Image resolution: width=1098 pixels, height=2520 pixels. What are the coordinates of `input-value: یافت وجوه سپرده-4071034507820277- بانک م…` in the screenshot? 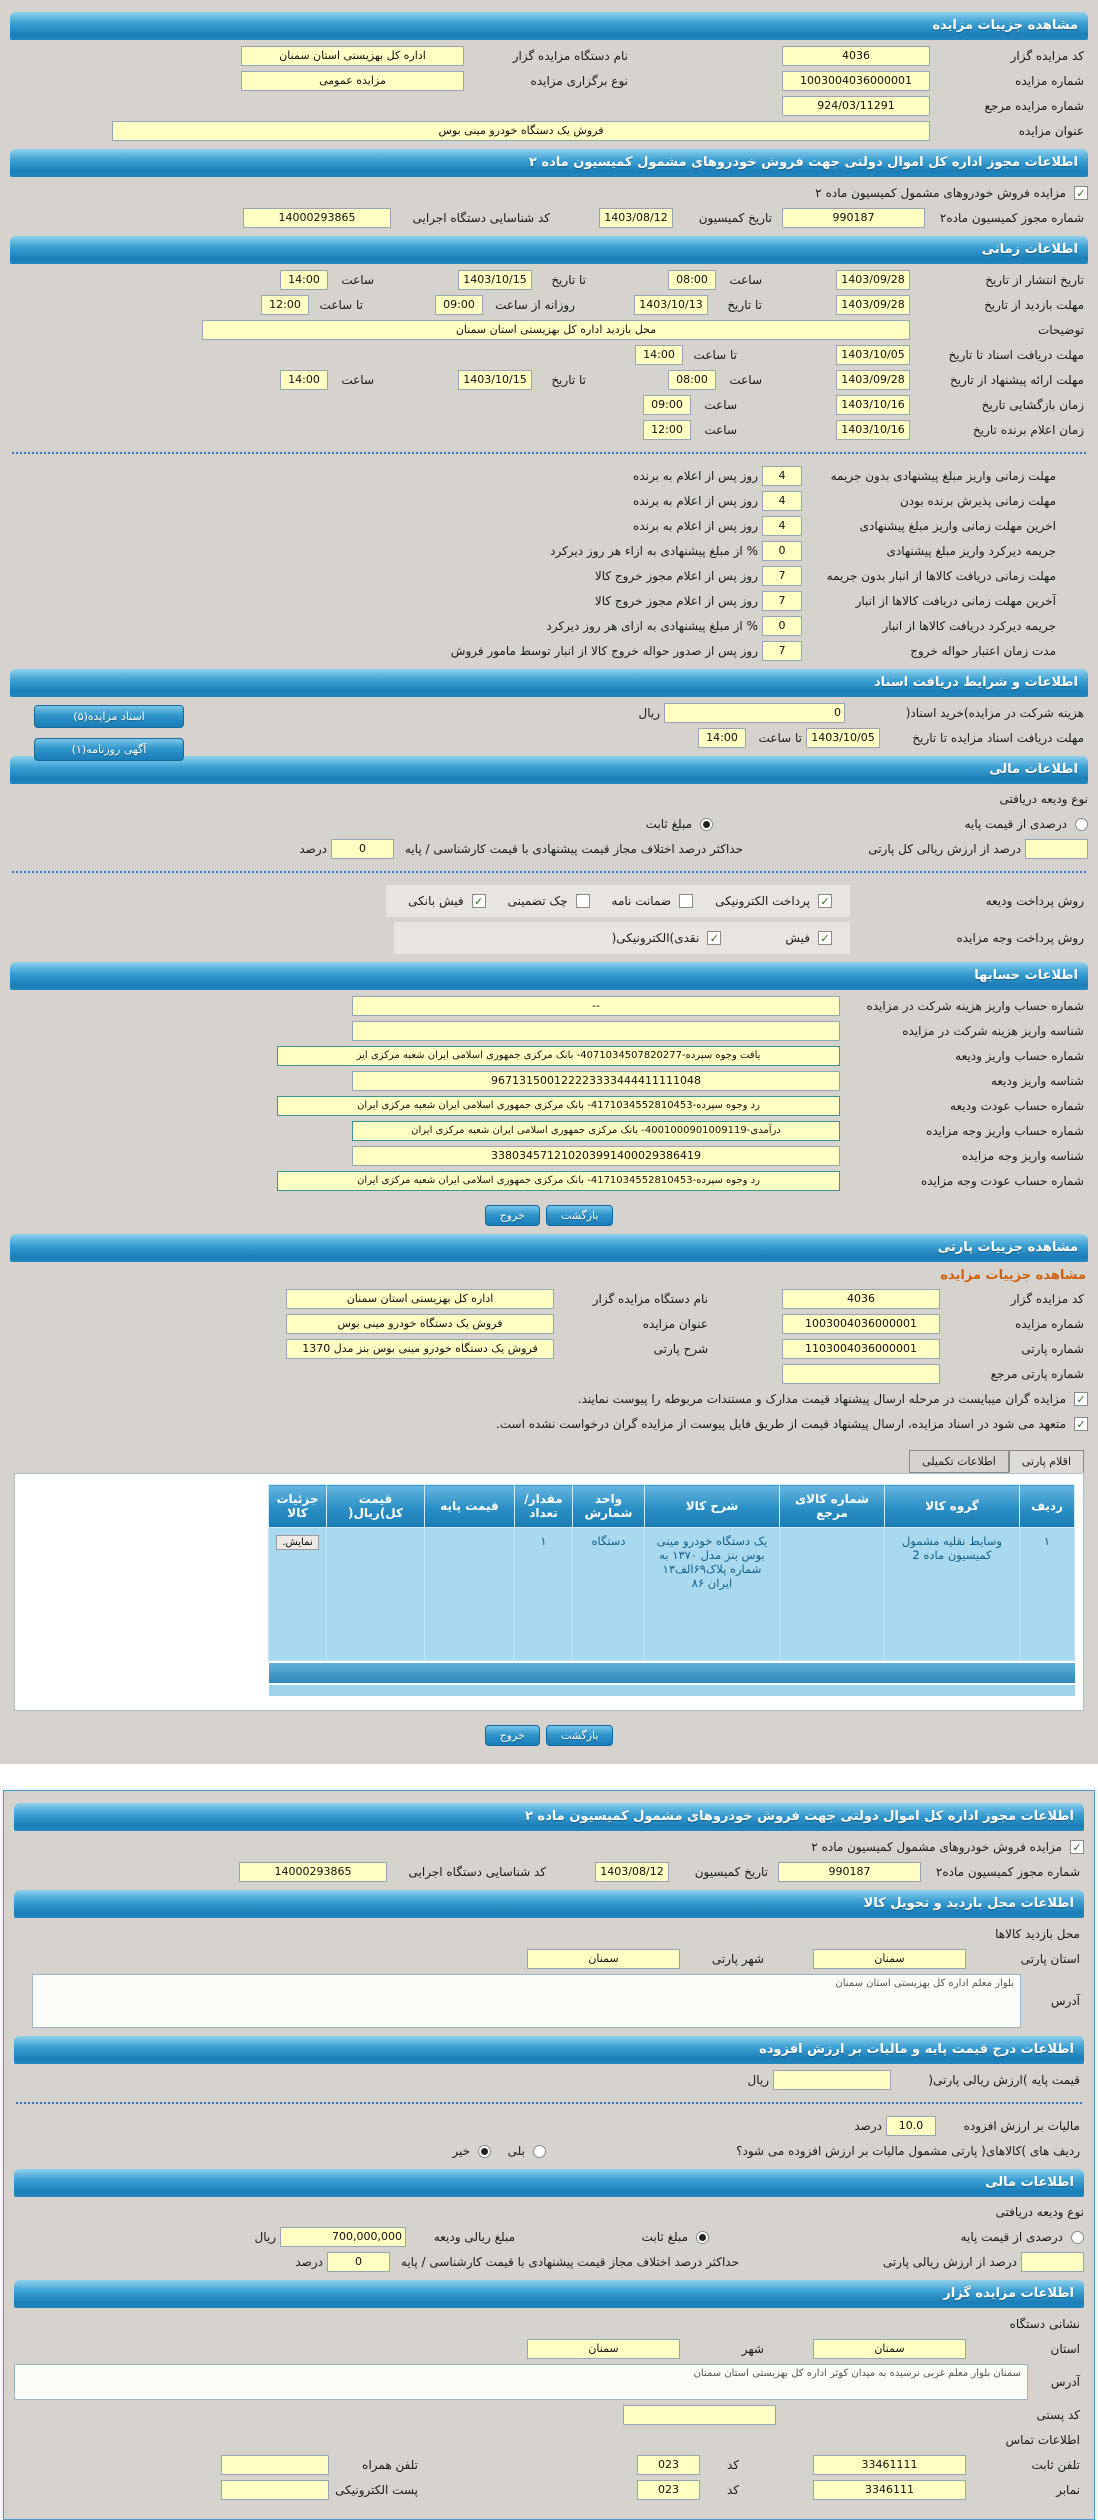 It's located at (558, 1056).